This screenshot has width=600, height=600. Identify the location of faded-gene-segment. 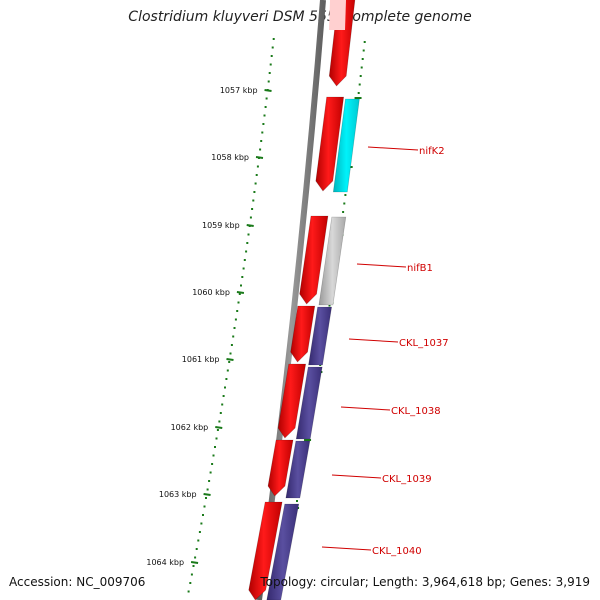
(337, 15).